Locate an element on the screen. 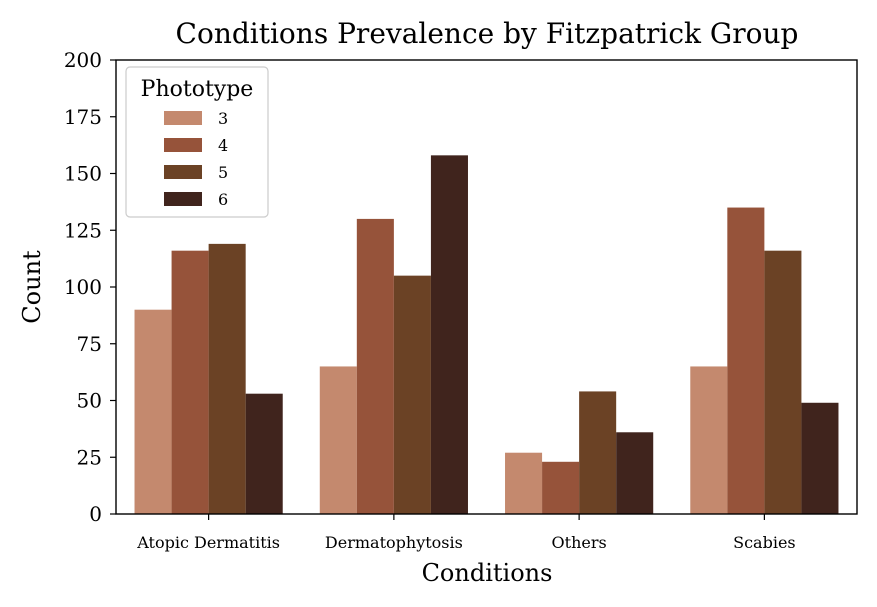  legend-label-4: 4 is located at coordinates (223, 145).